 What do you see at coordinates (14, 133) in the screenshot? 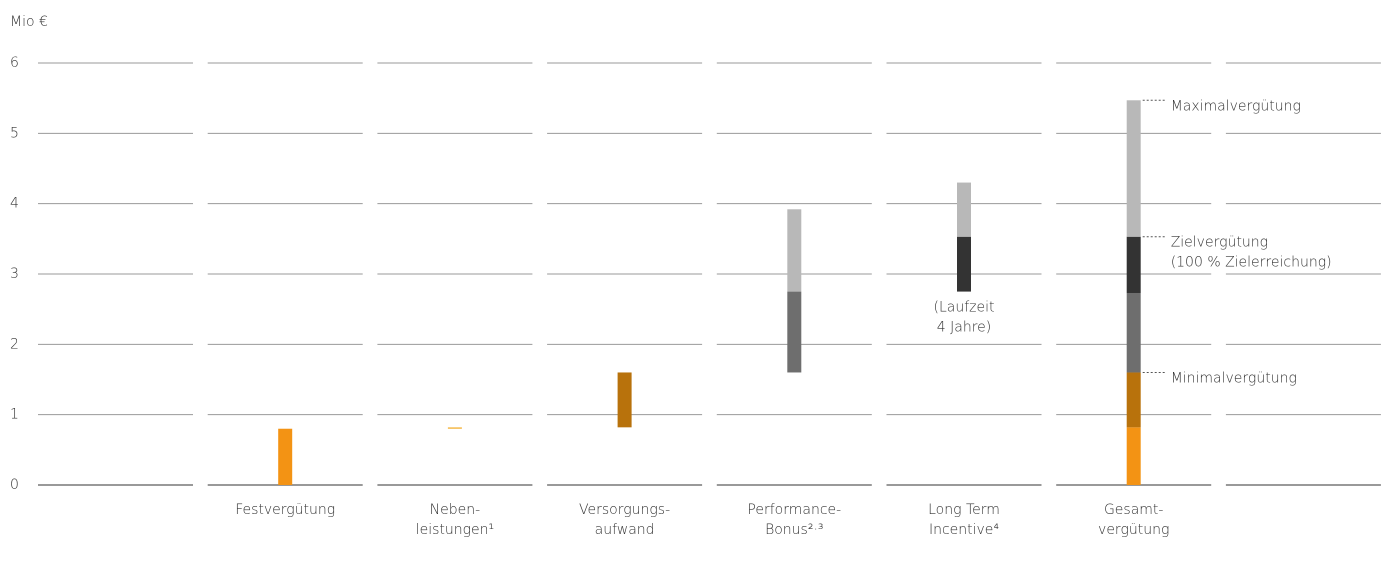
I see `y-tick-label: 5` at bounding box center [14, 133].